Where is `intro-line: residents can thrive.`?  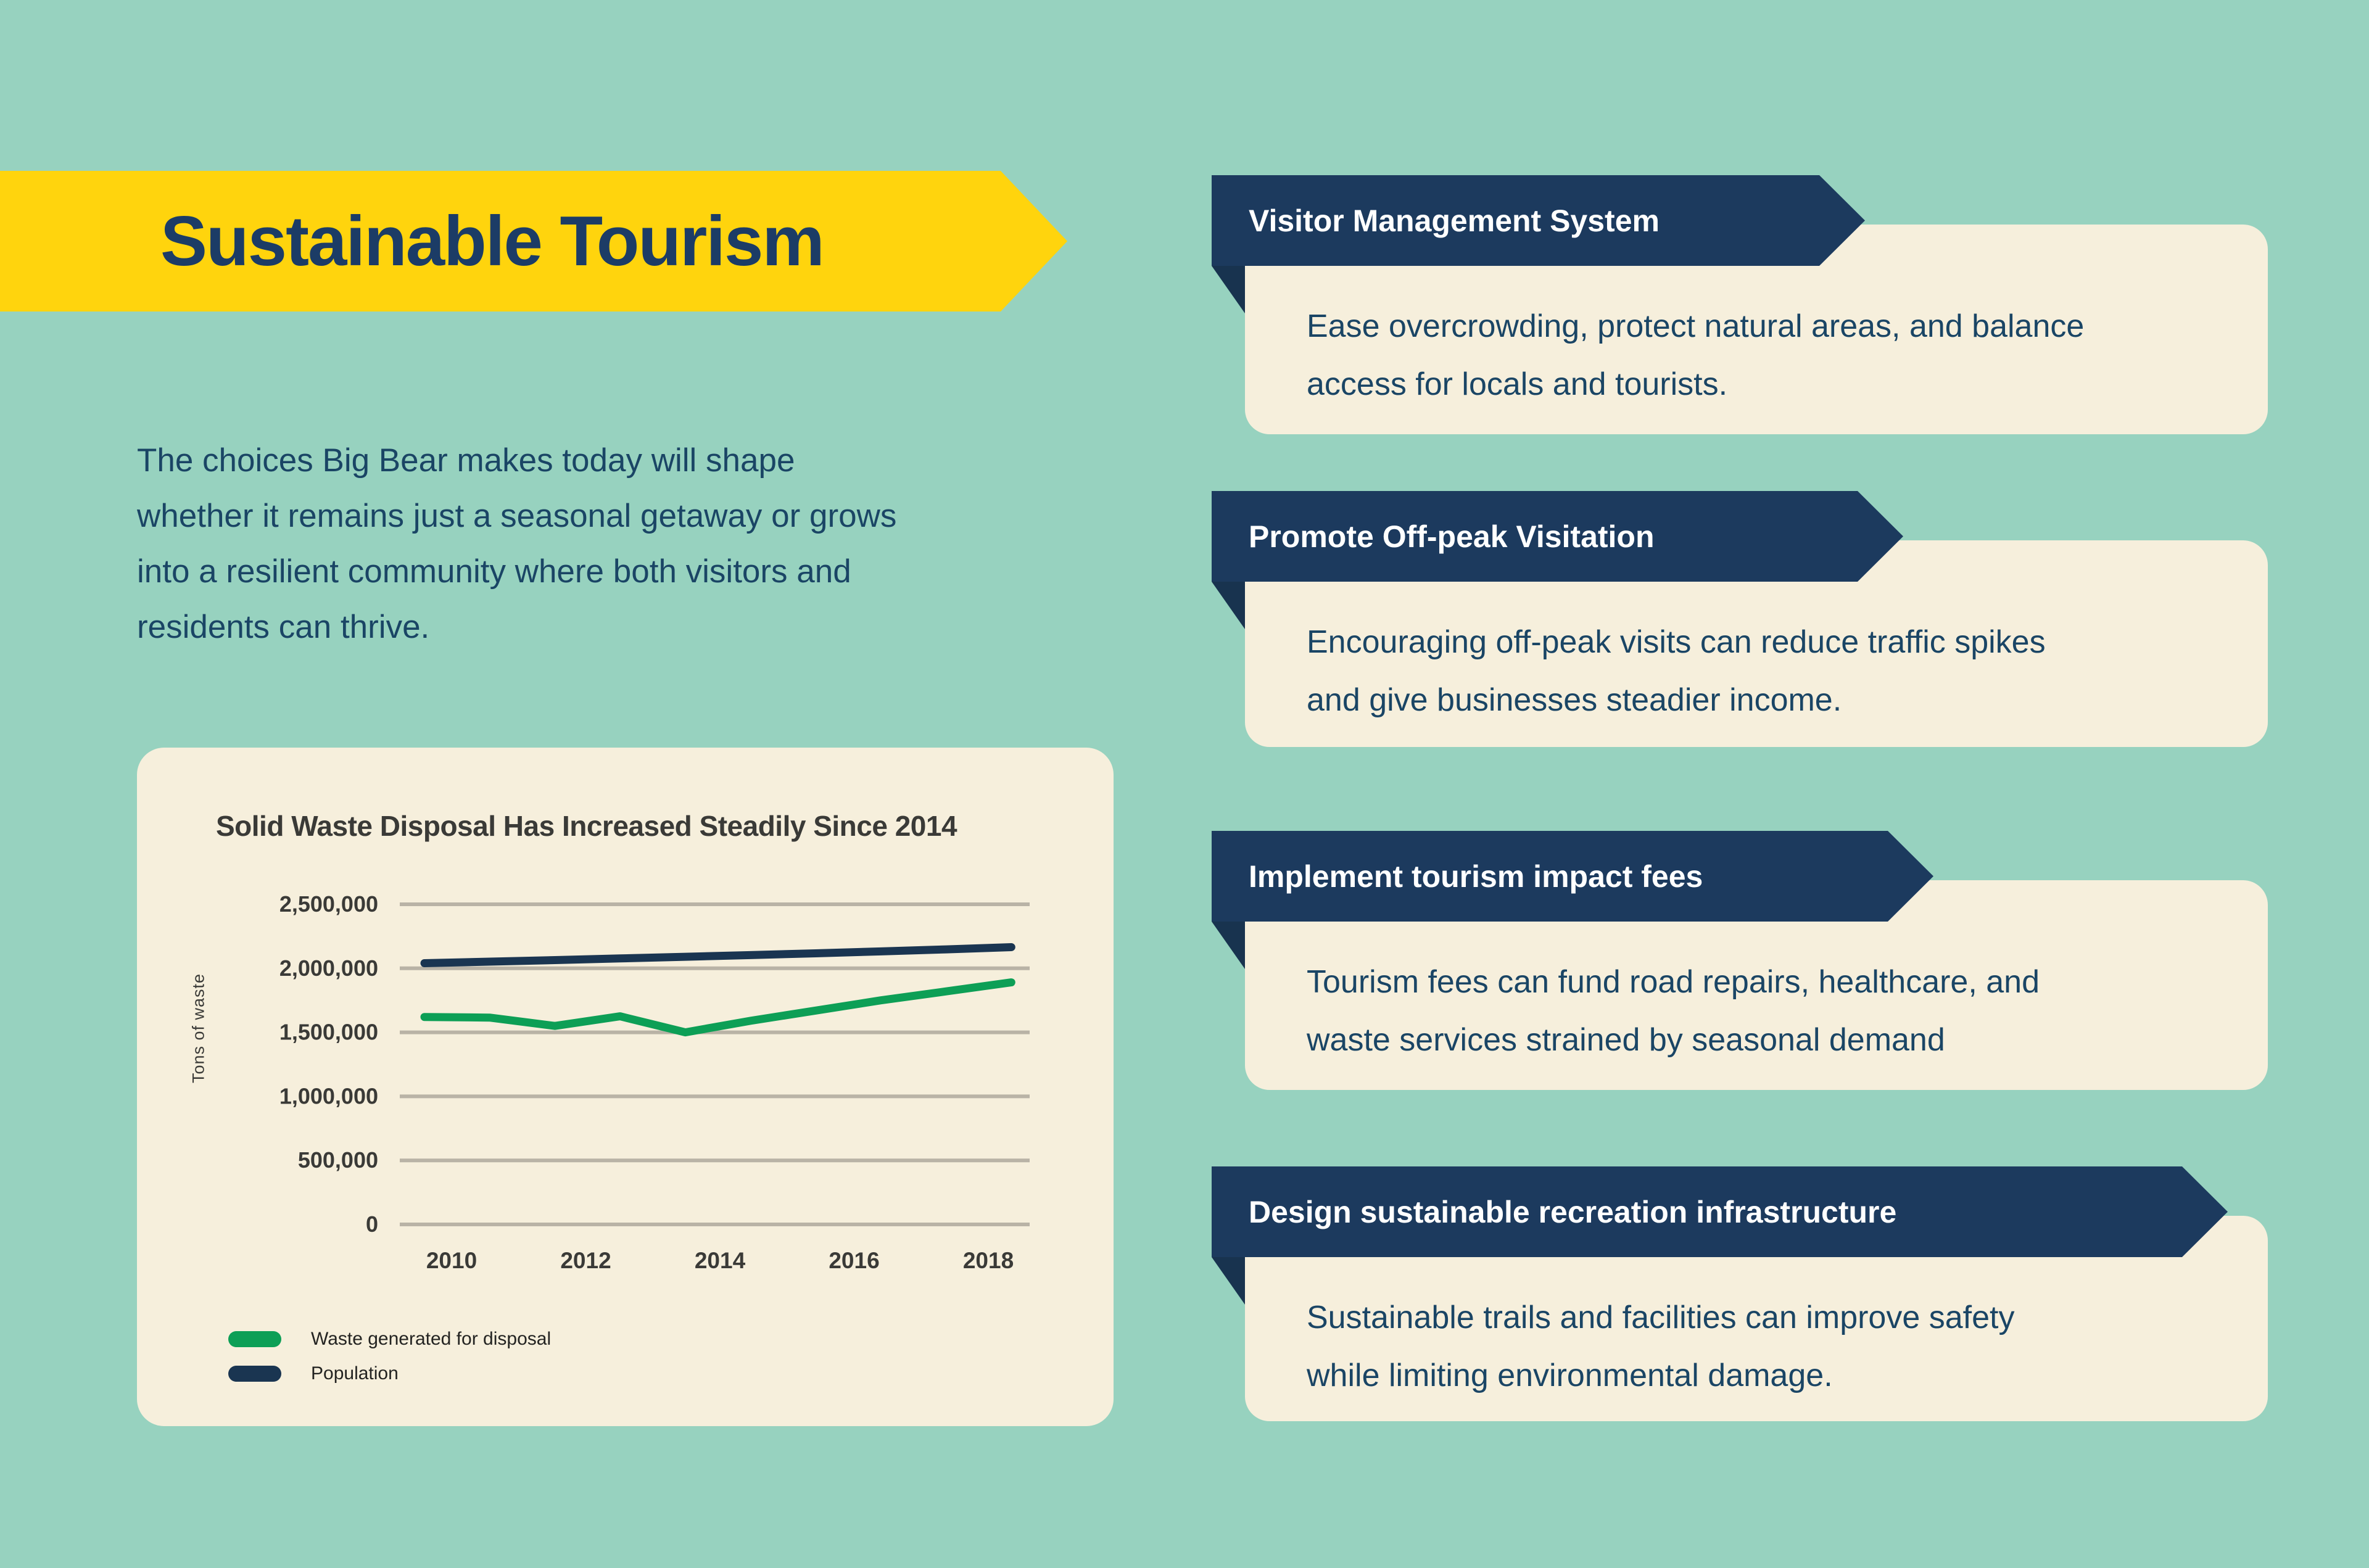 intro-line: residents can thrive. is located at coordinates (283, 627).